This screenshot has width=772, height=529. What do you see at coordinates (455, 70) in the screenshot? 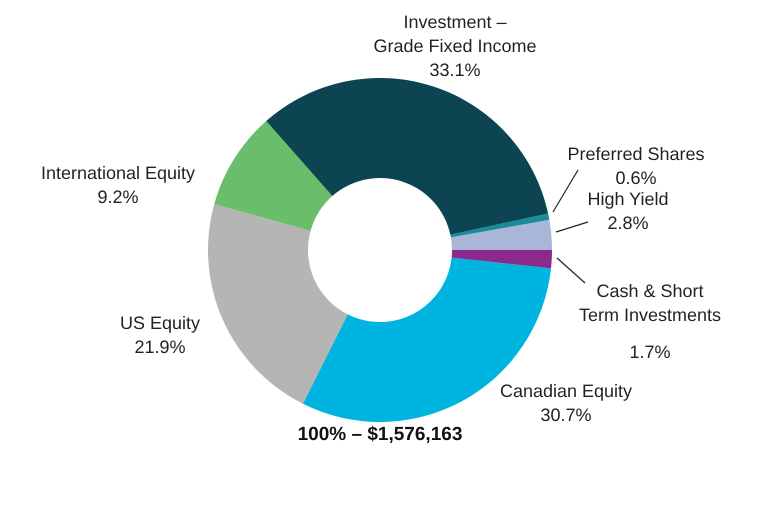
I see `data-label: 33.1%` at bounding box center [455, 70].